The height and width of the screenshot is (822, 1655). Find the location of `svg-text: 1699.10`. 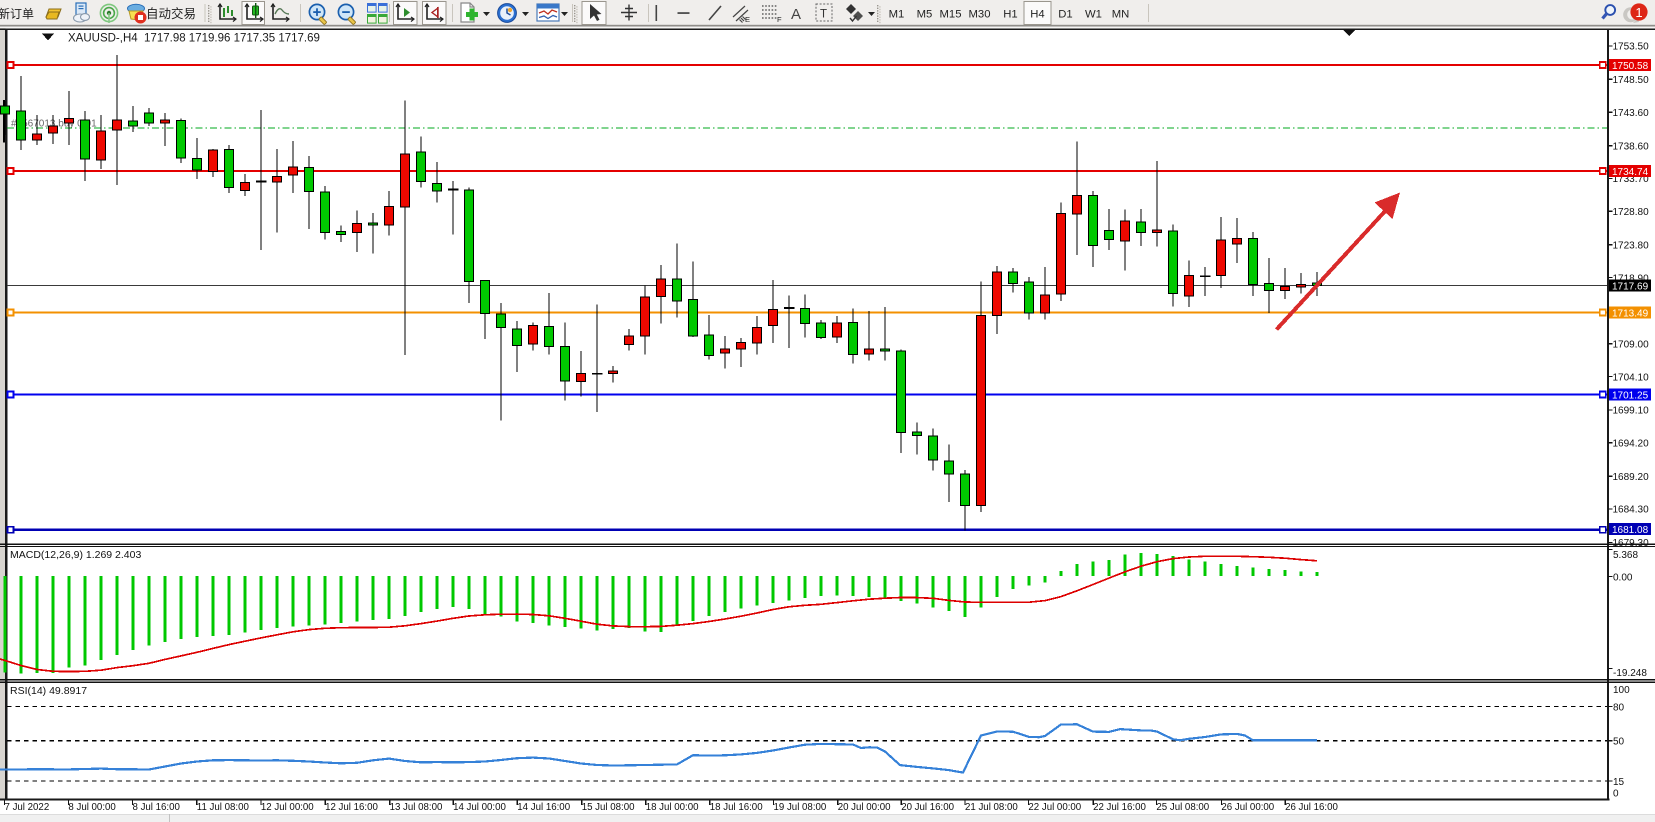

svg-text: 1699.10 is located at coordinates (1631, 411).